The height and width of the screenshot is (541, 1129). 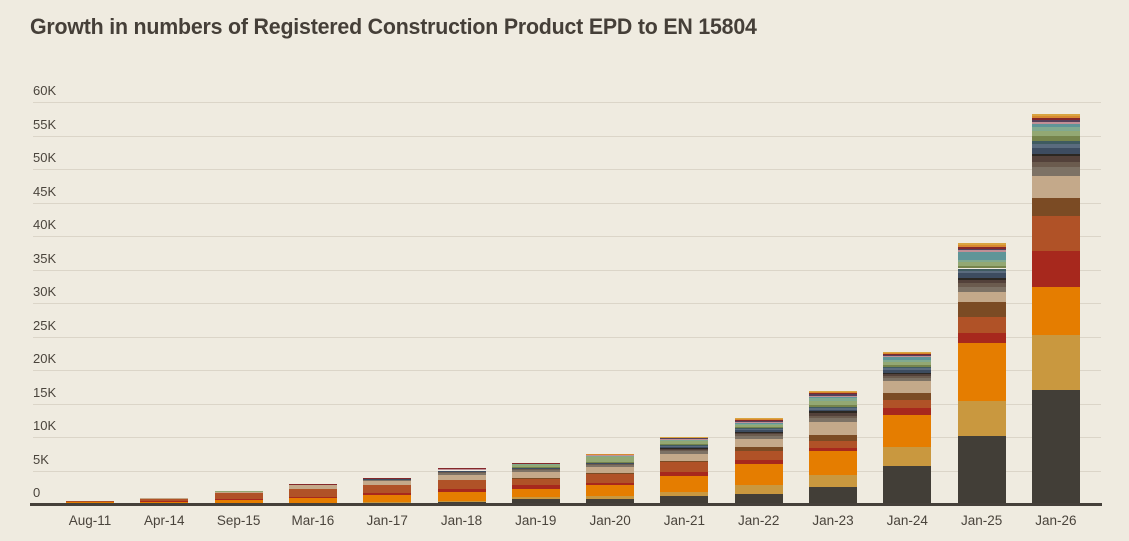 I want to click on bar-segment-Jan-24-brick-red, so click(x=907, y=411).